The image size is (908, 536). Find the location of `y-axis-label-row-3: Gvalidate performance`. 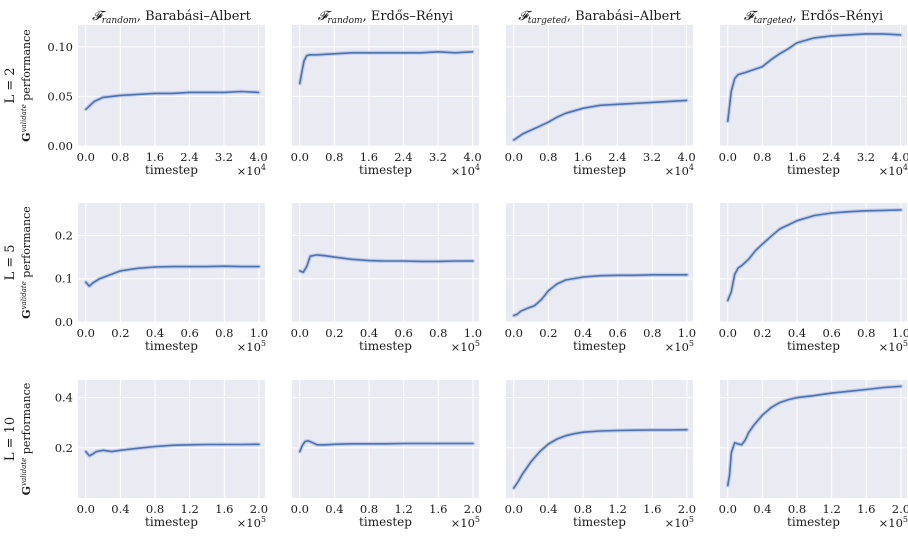

y-axis-label-row-3: Gvalidate performance is located at coordinates (26, 439).